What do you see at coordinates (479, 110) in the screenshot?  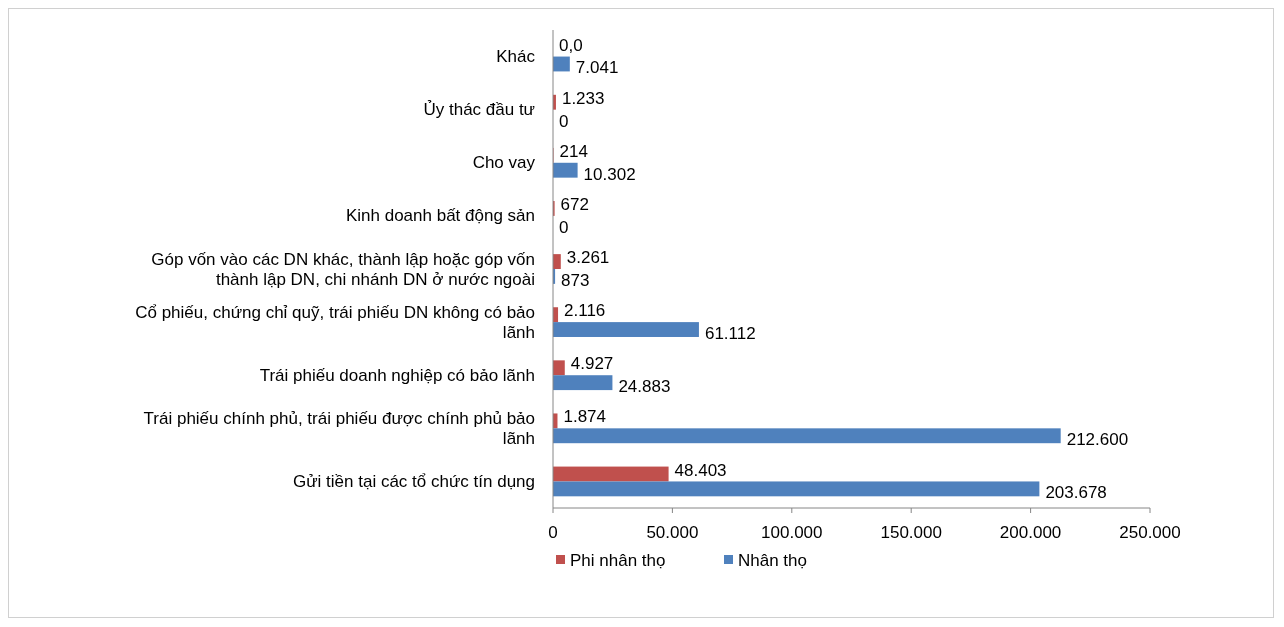 I see `y-tick-label: Ủy thác đầu tư` at bounding box center [479, 110].